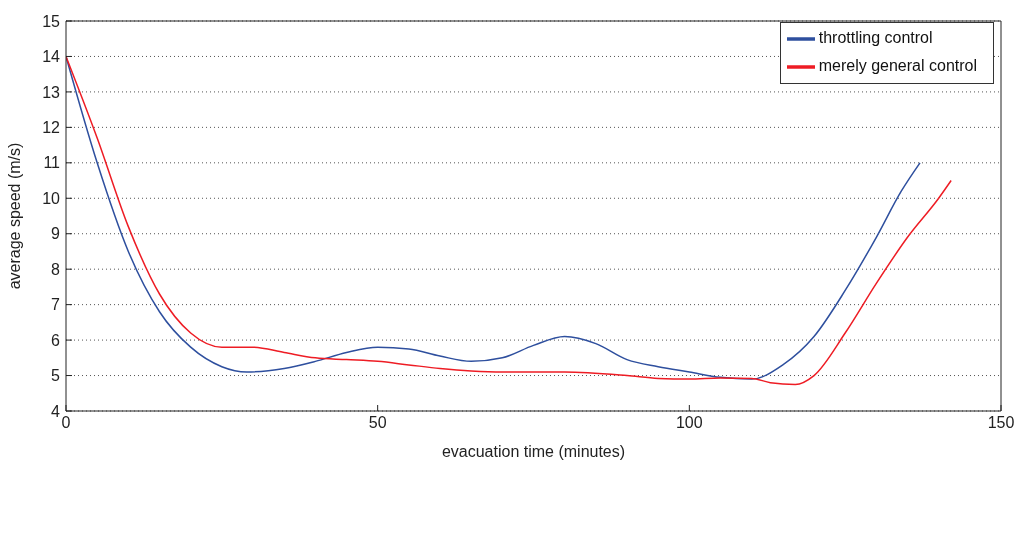 The image size is (1022, 533). Describe the element at coordinates (56, 340) in the screenshot. I see `y-tick-label: 6` at that location.